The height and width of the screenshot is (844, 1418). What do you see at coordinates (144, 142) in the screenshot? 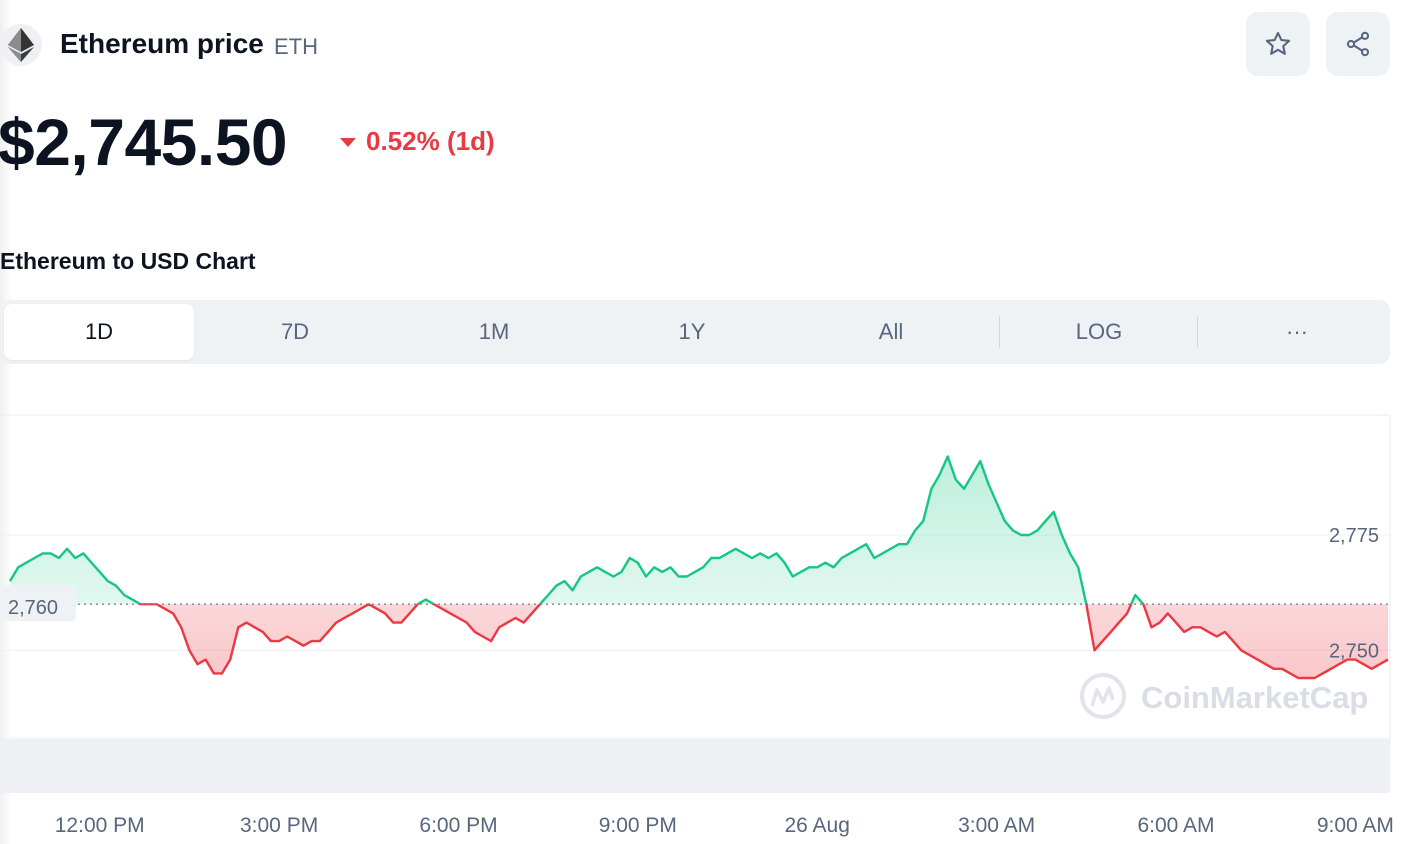
I see `current-price: $2,745.50` at bounding box center [144, 142].